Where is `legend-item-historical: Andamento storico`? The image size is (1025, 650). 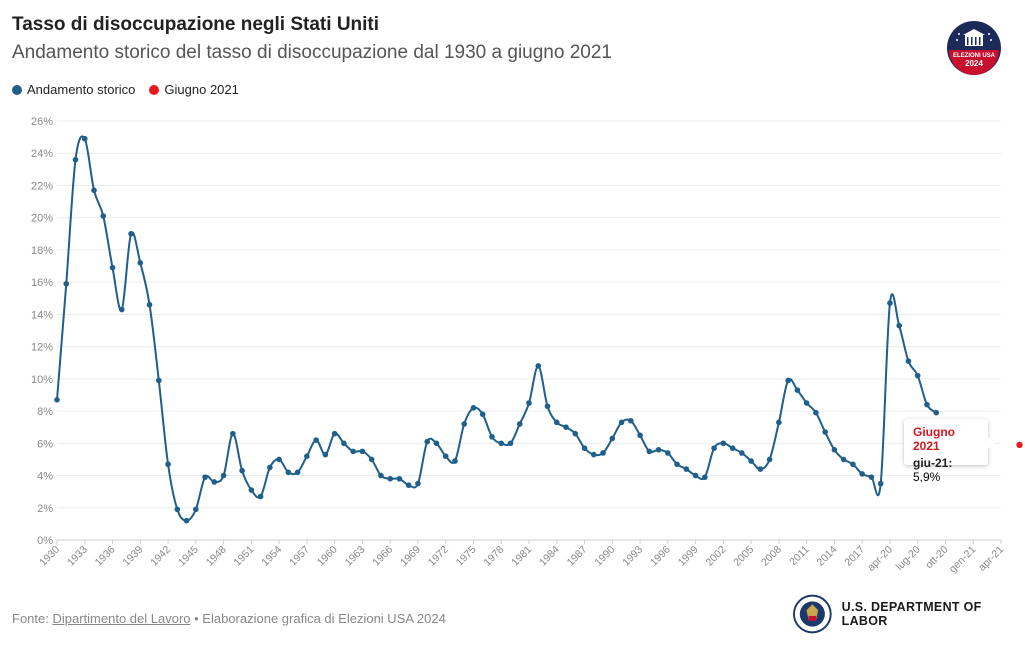 legend-item-historical: Andamento storico is located at coordinates (73, 89).